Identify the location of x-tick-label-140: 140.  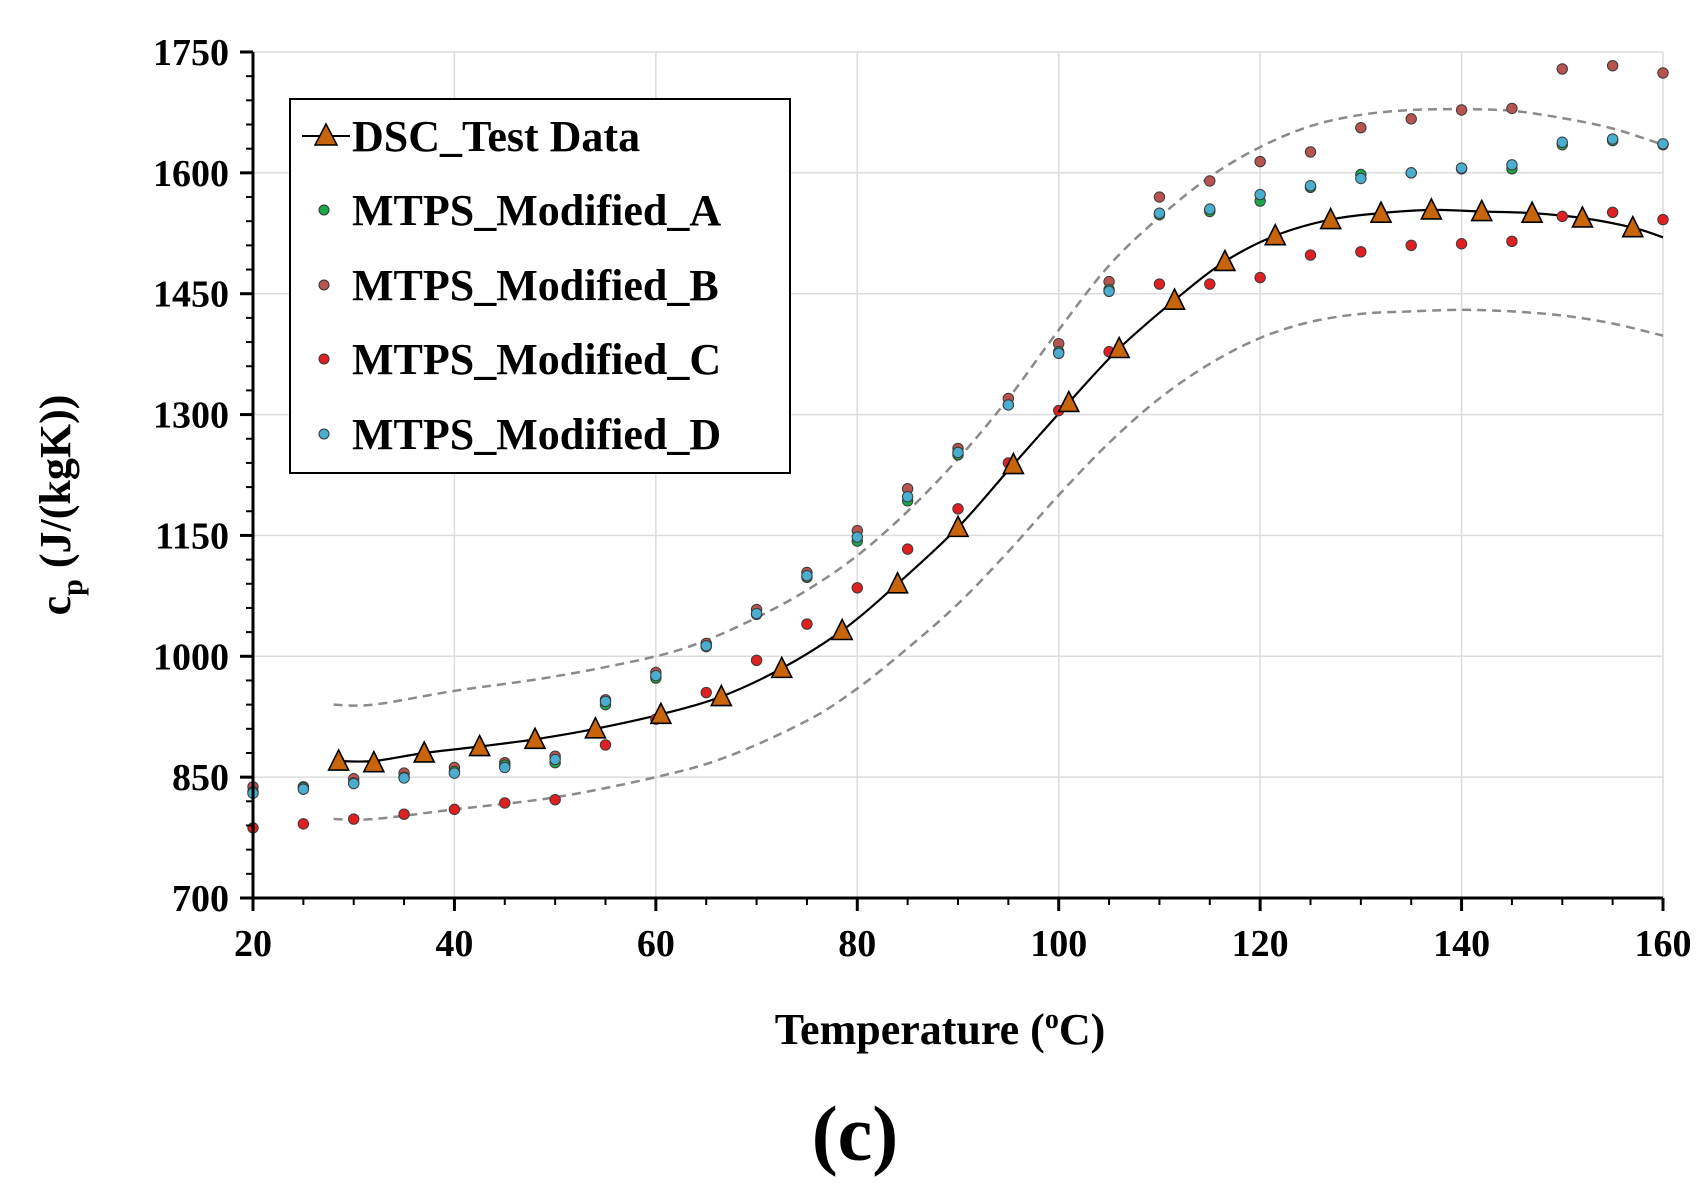
(1461, 944).